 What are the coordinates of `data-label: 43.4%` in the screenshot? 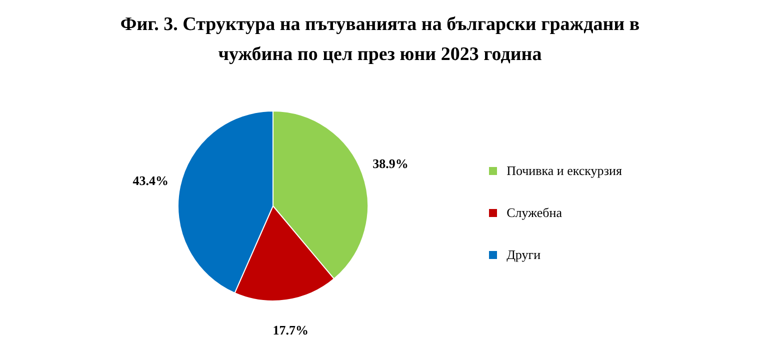 It's located at (150, 180).